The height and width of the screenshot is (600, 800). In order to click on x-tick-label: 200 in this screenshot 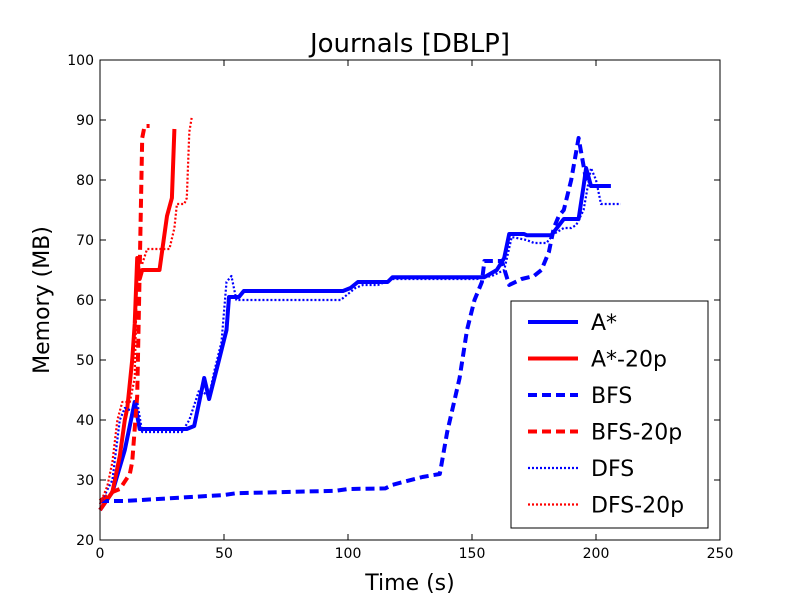, I will do `click(596, 554)`.